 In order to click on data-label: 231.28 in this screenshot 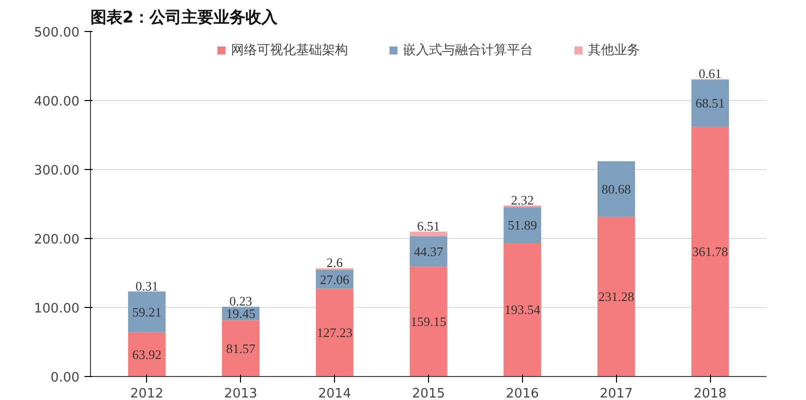, I will do `click(616, 296)`.